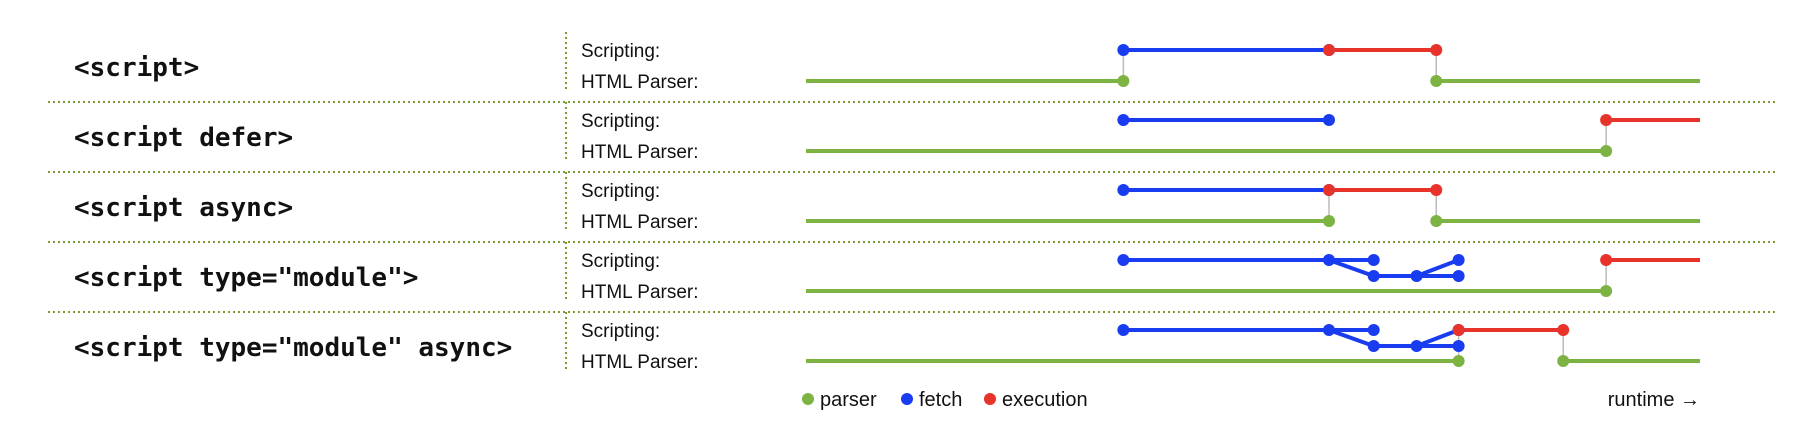  I want to click on legend-parser: parser, so click(839, 400).